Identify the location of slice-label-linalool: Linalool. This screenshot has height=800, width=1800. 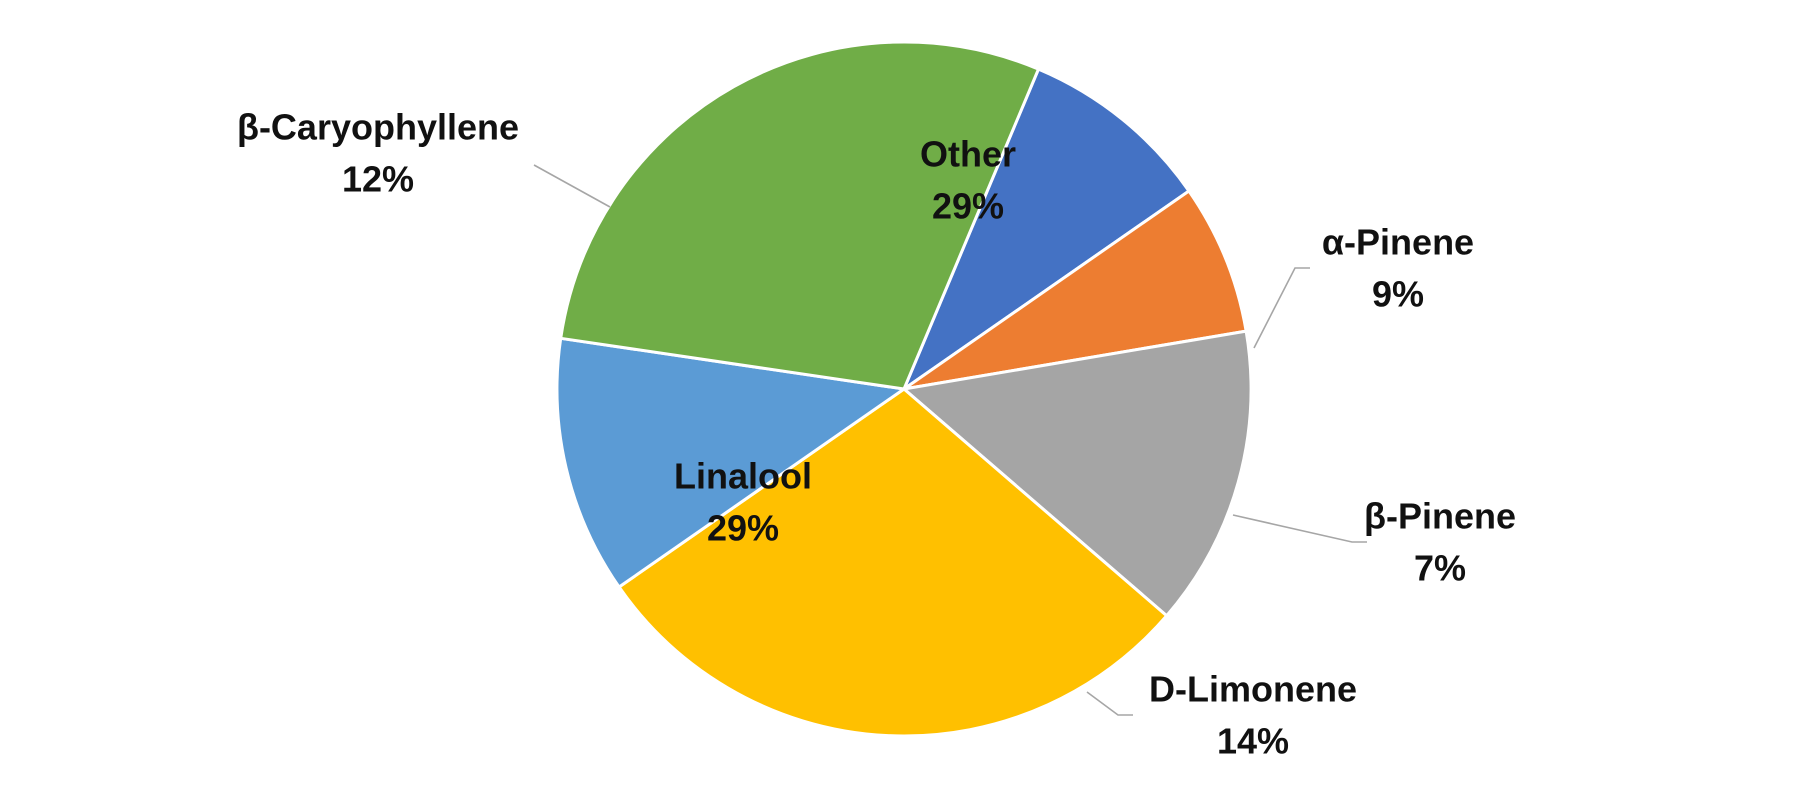
(743, 476).